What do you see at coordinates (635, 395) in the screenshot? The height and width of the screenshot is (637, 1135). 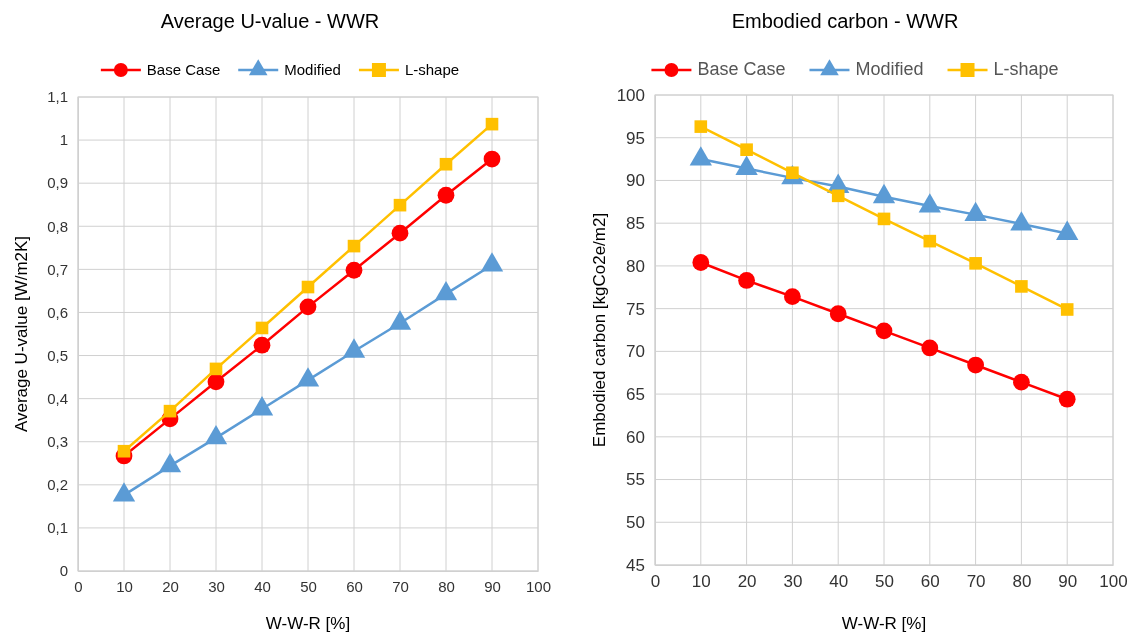 I see `y-tick-label: 65` at bounding box center [635, 395].